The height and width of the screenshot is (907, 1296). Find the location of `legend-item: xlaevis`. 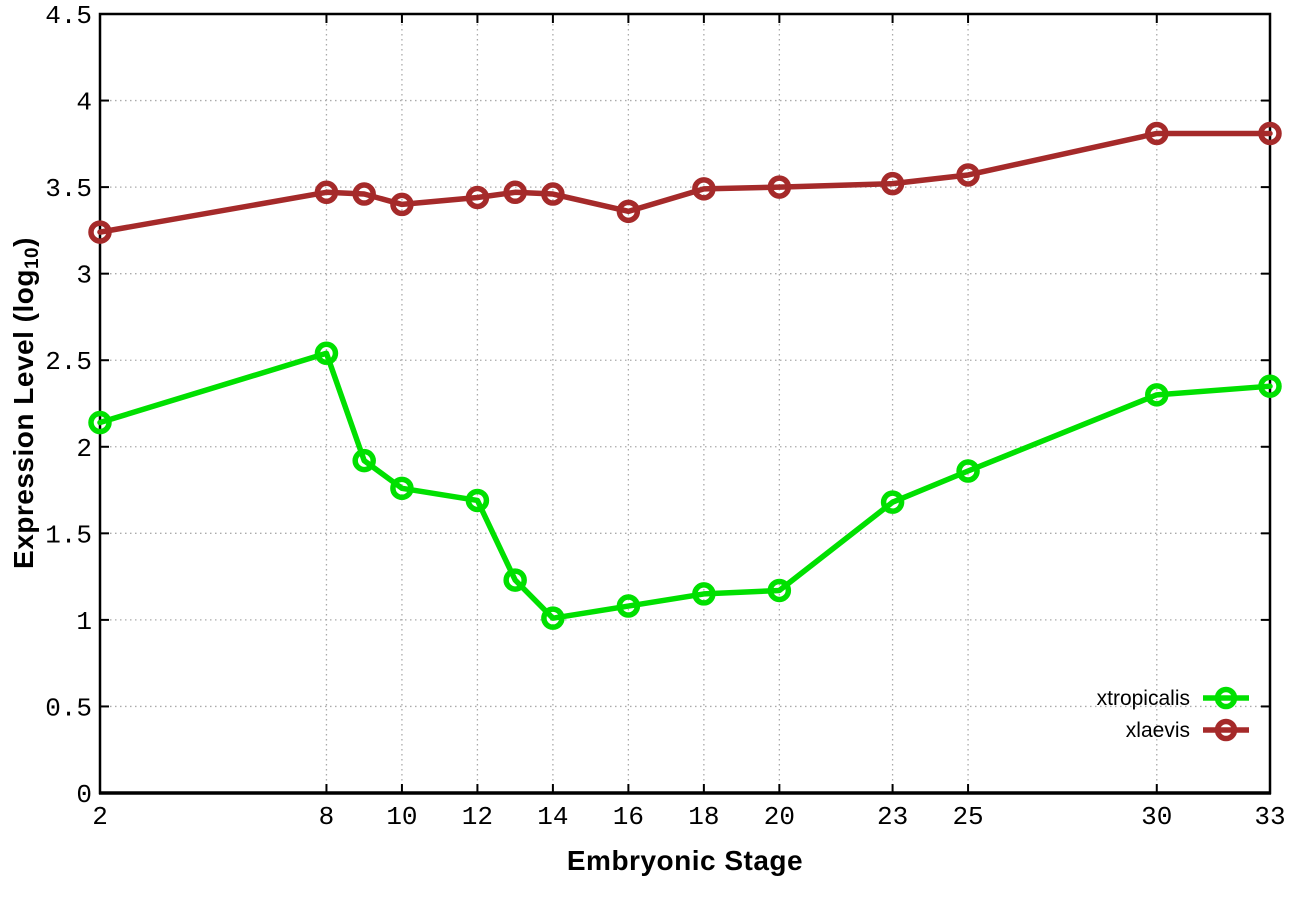

legend-item: xlaevis is located at coordinates (1174, 730).